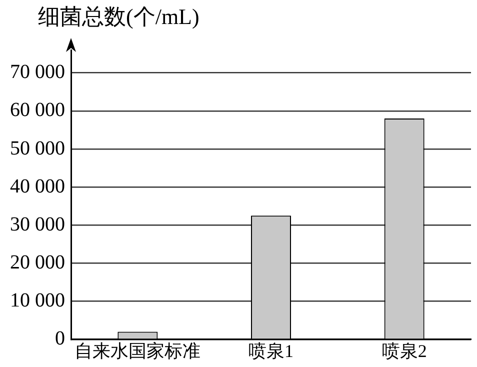 The width and height of the screenshot is (477, 367). What do you see at coordinates (37, 301) in the screenshot?
I see `y-tick-label: 10 000` at bounding box center [37, 301].